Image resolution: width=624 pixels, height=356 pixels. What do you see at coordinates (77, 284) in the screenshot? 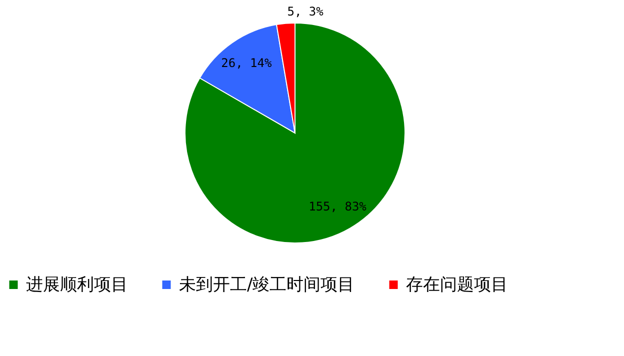
I see `legend-label: 进展顺利项目` at bounding box center [77, 284].